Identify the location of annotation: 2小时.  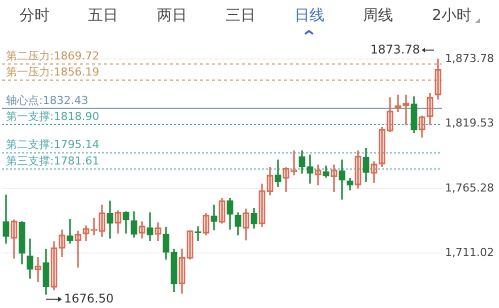
(452, 15).